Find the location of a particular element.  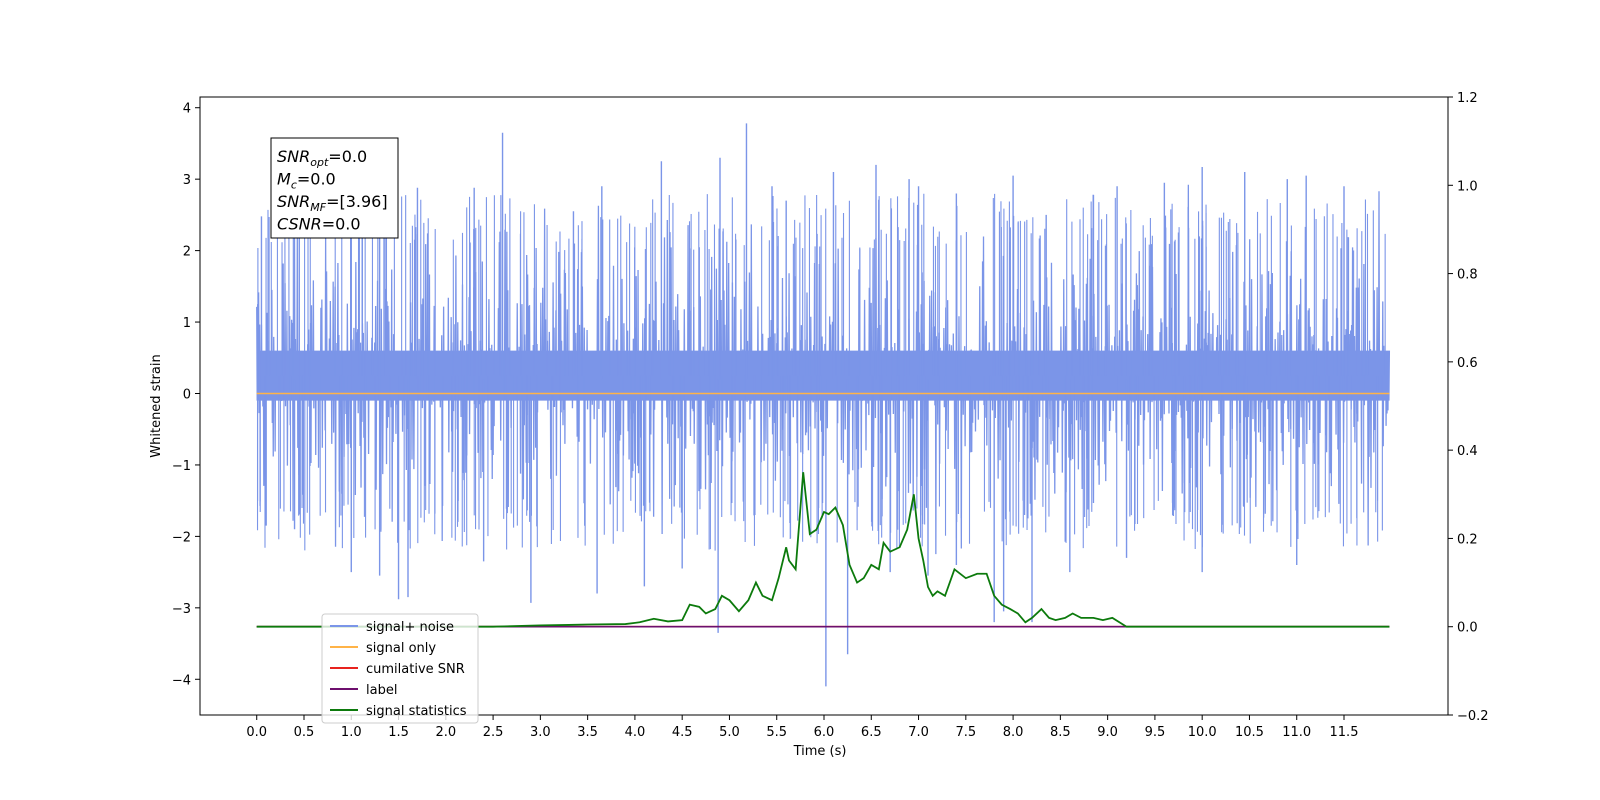

x-tick-label: 2.0 is located at coordinates (445, 732).